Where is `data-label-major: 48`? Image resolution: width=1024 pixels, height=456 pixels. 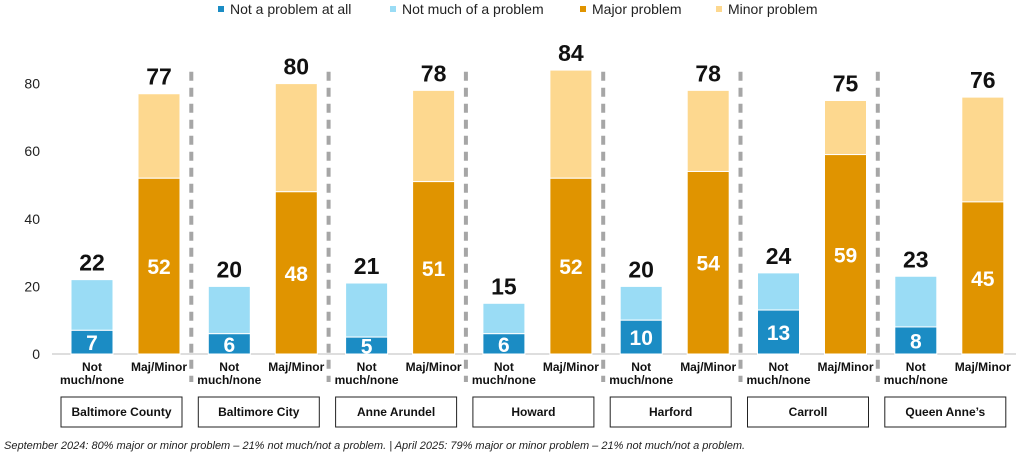 data-label-major: 48 is located at coordinates (297, 274).